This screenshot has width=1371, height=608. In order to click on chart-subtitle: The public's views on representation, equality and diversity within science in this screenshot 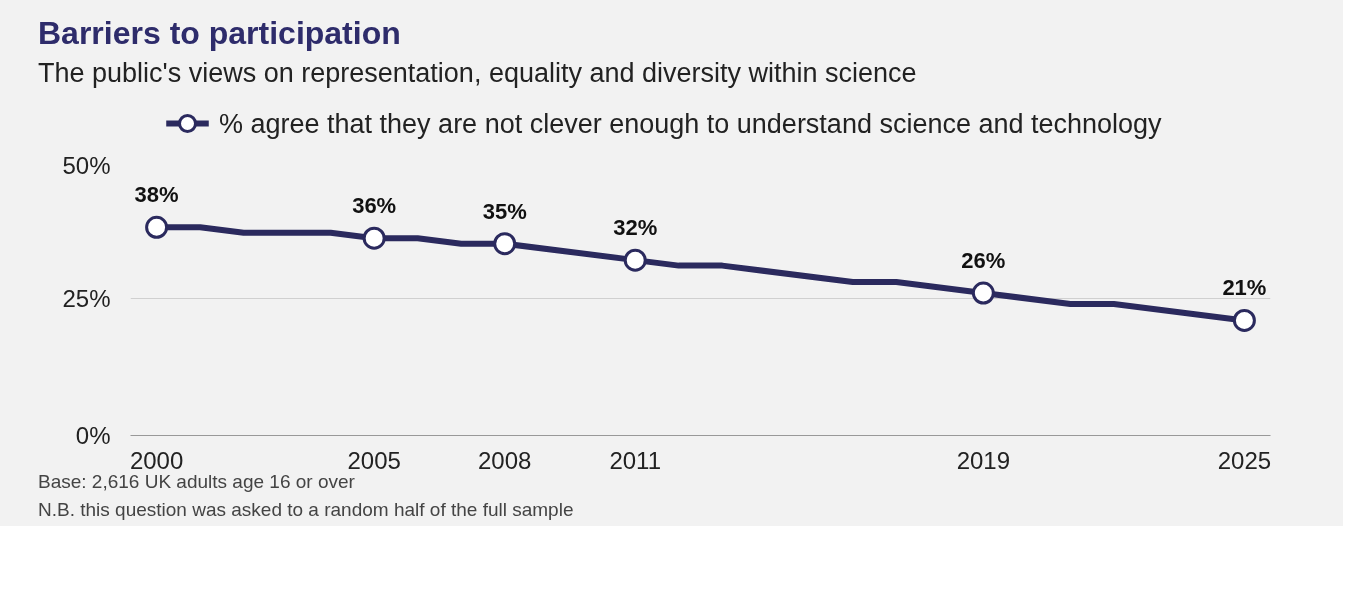, I will do `click(477, 73)`.